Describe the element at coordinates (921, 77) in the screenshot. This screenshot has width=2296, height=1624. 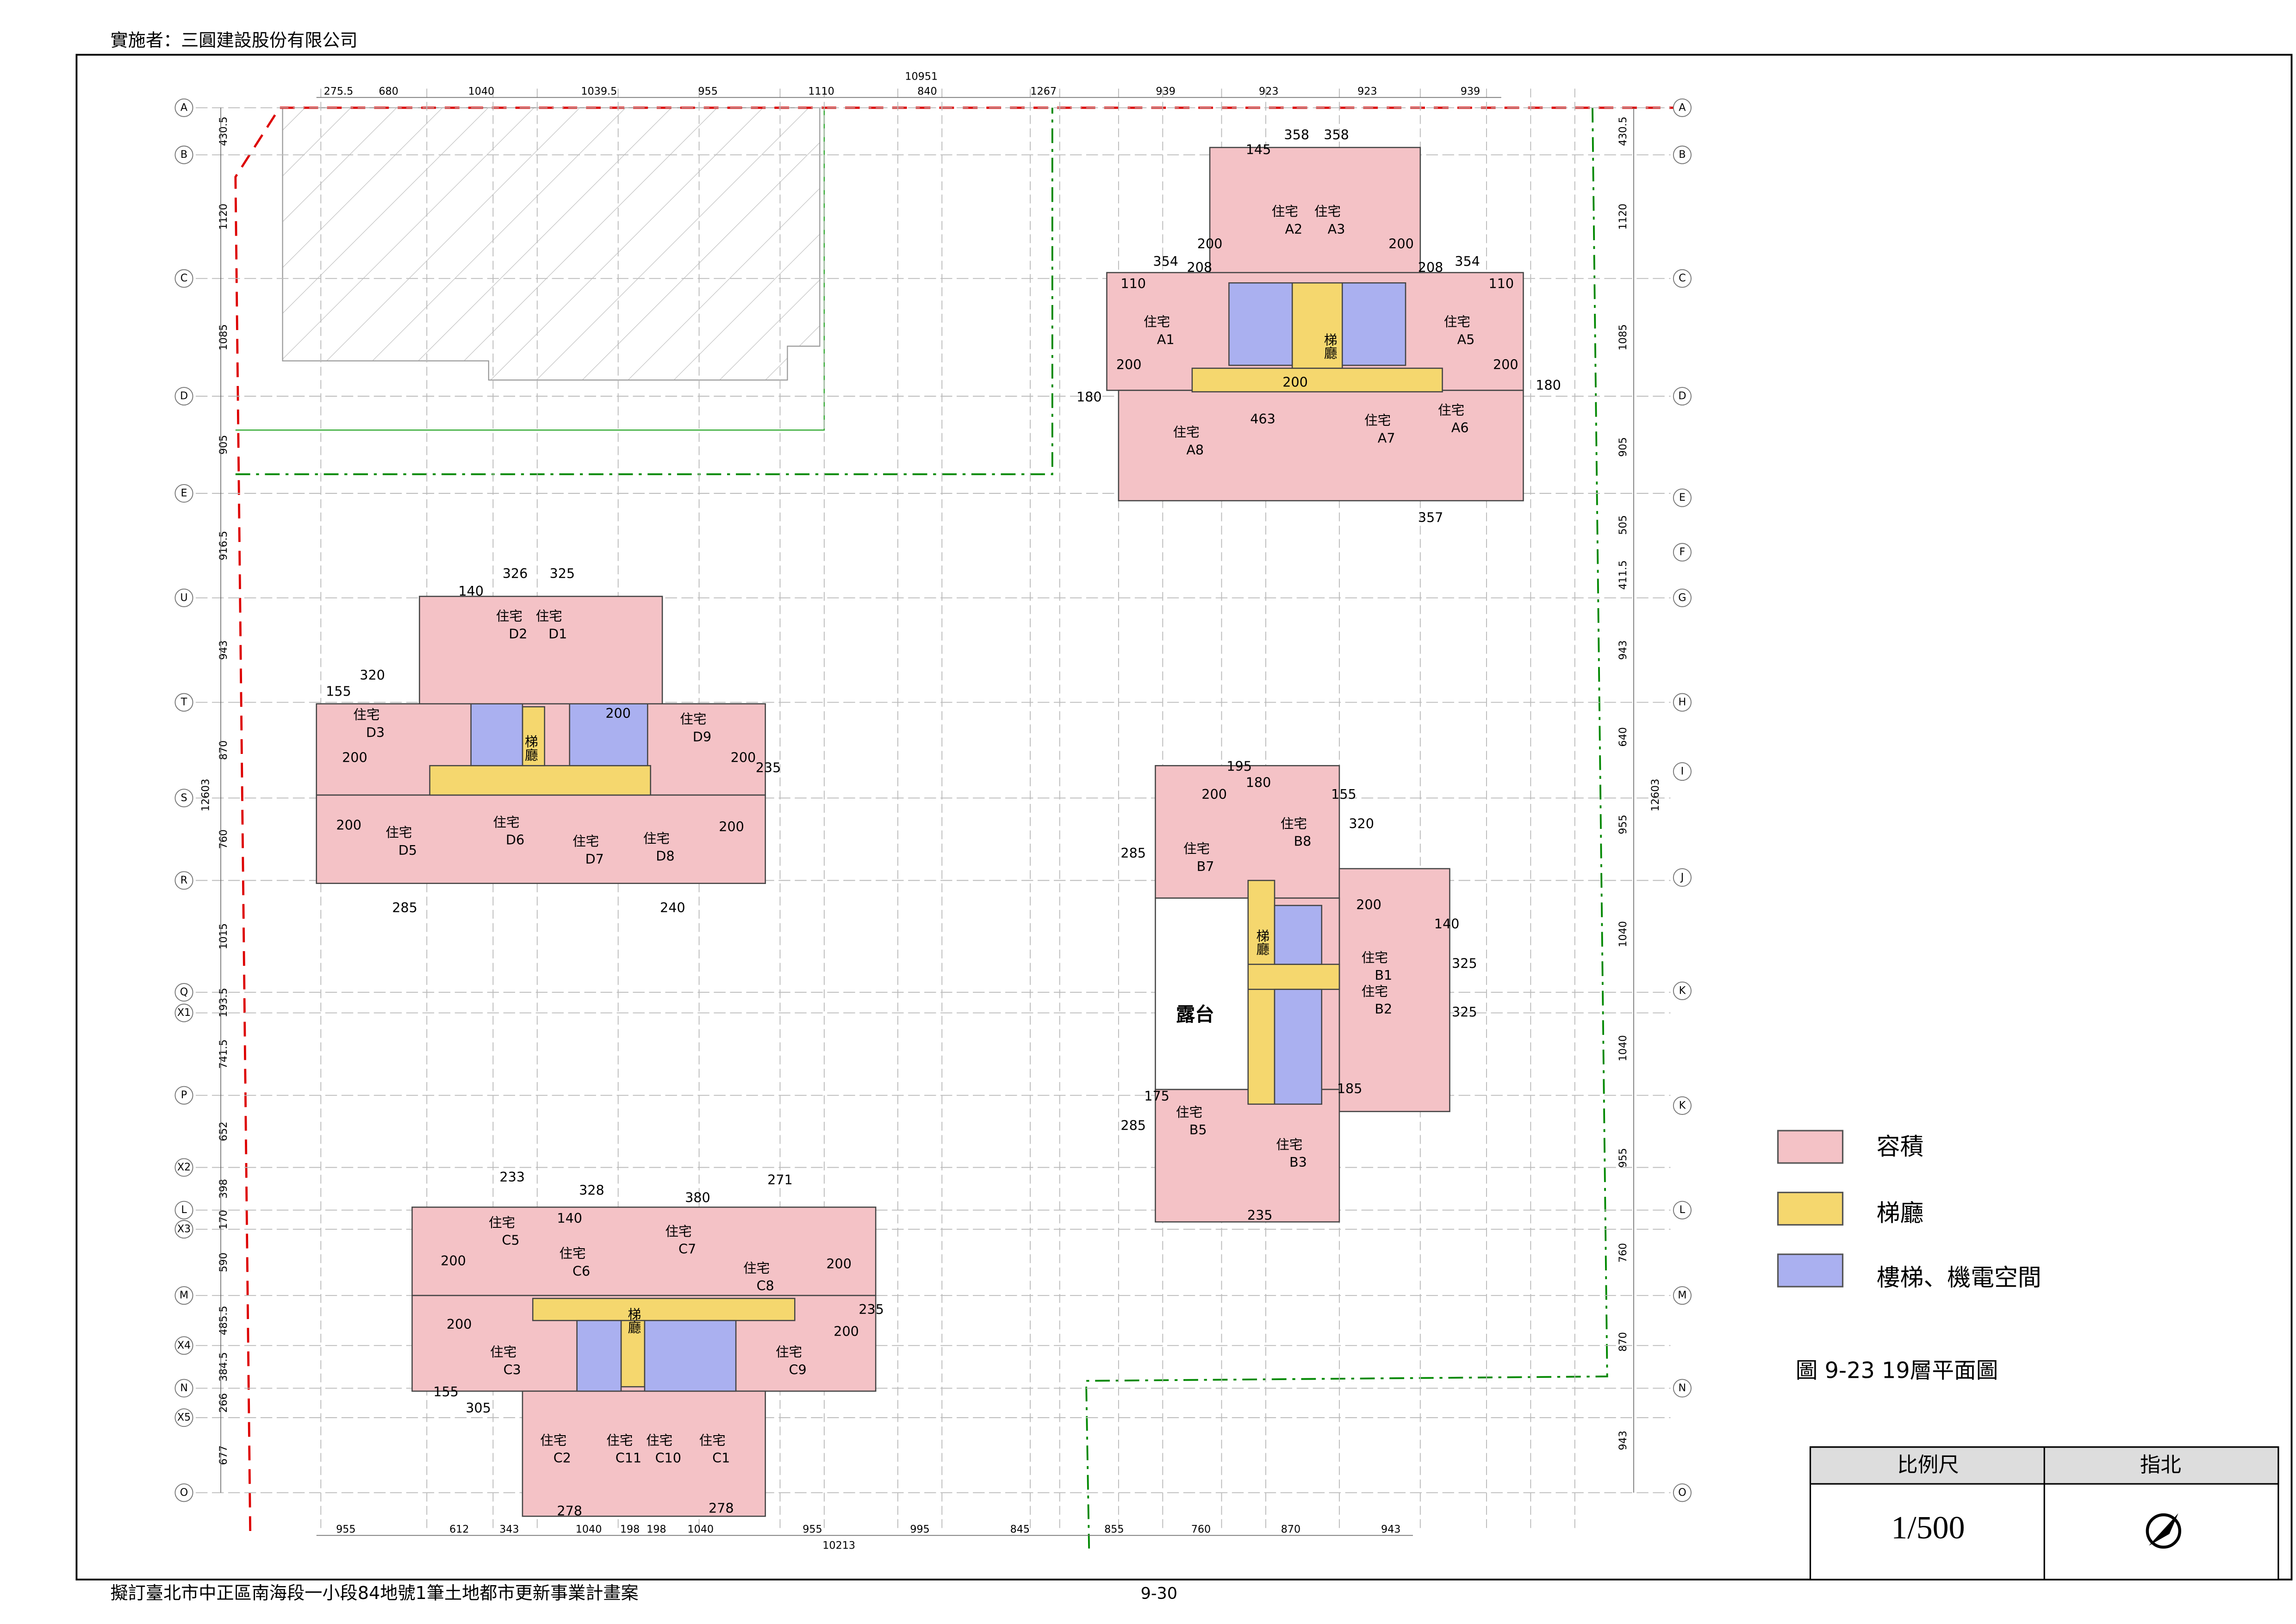
I see `dimension: 10951` at that location.